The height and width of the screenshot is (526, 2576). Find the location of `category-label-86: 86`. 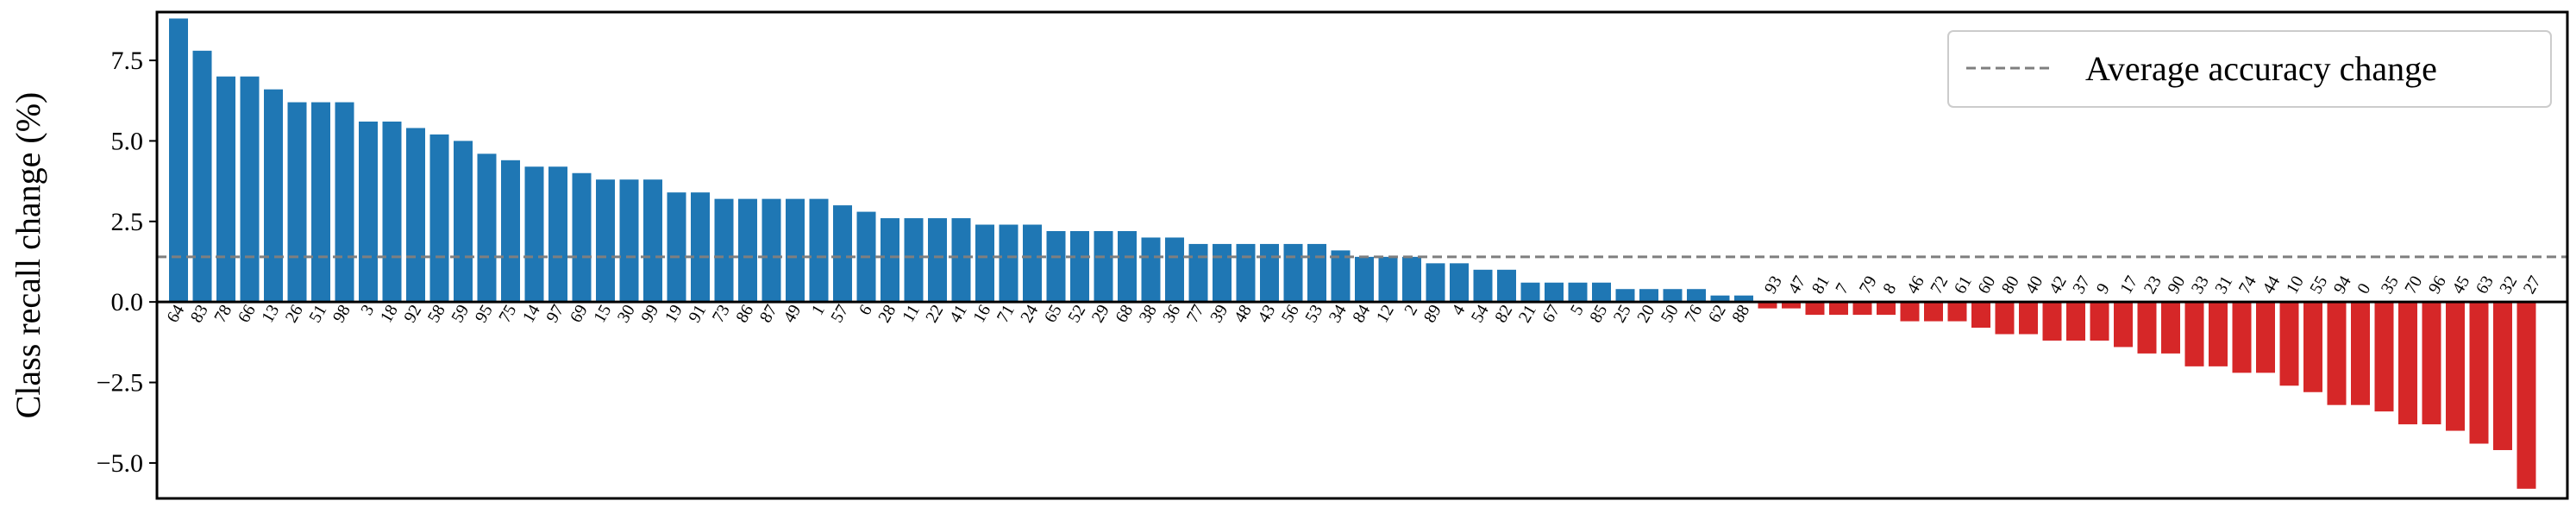

category-label-86: 86 is located at coordinates (744, 314).